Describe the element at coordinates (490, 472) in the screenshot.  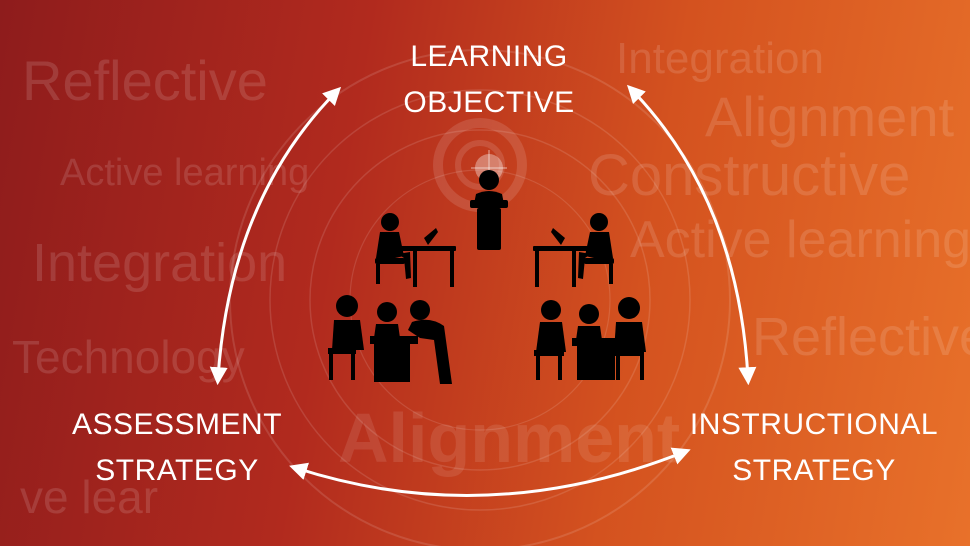
I see `arrow-assessment-instructional` at that location.